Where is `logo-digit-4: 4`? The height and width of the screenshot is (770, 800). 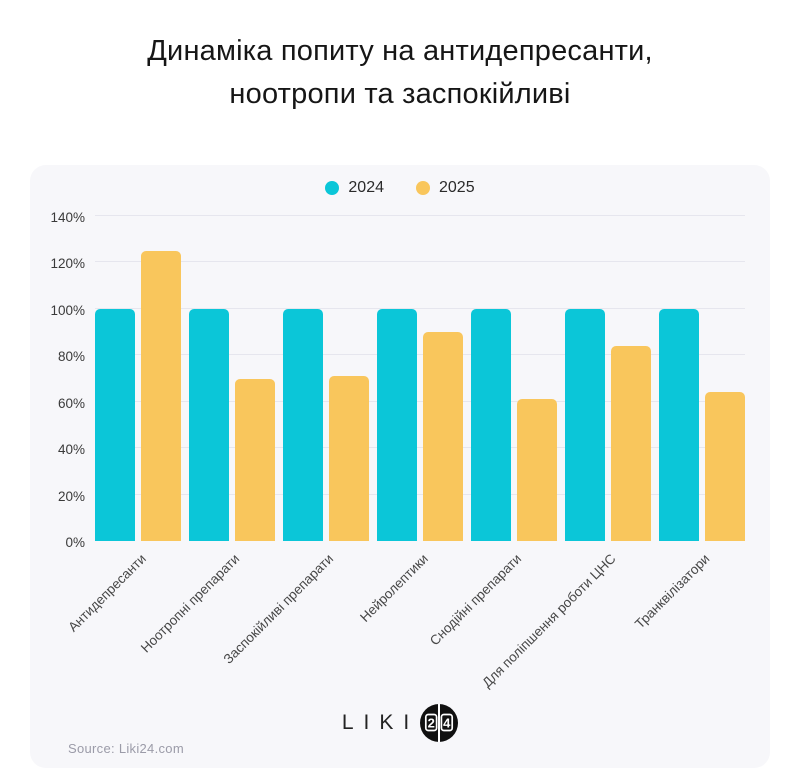 logo-digit-4: 4 is located at coordinates (447, 723).